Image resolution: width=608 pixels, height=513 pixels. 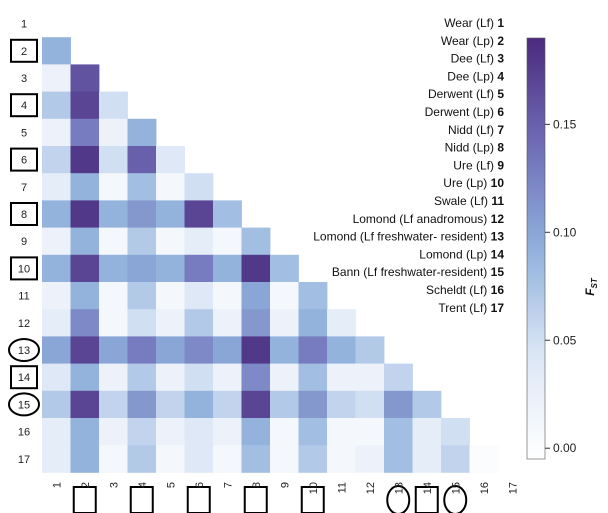 I want to click on colorbar-tick-label: 0.15, so click(x=565, y=124).